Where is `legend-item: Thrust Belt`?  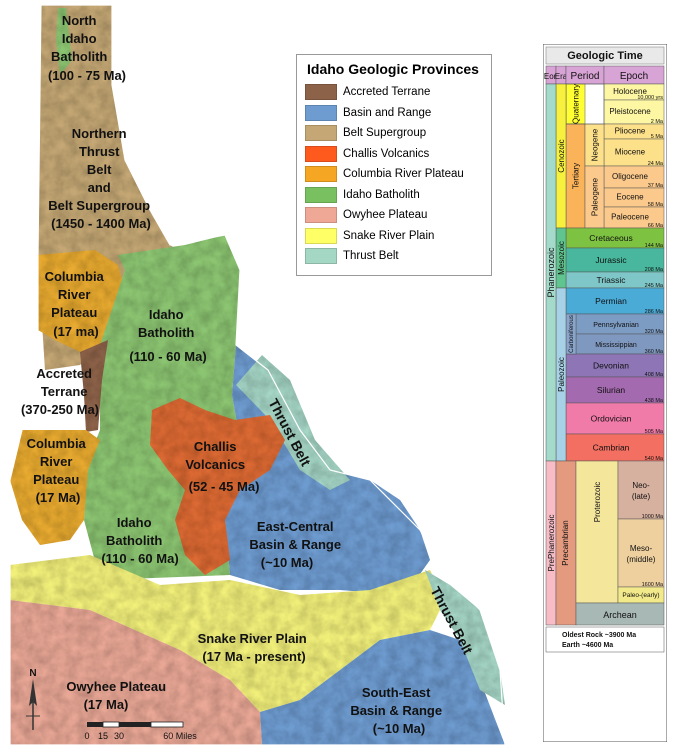 legend-item: Thrust Belt is located at coordinates (394, 256).